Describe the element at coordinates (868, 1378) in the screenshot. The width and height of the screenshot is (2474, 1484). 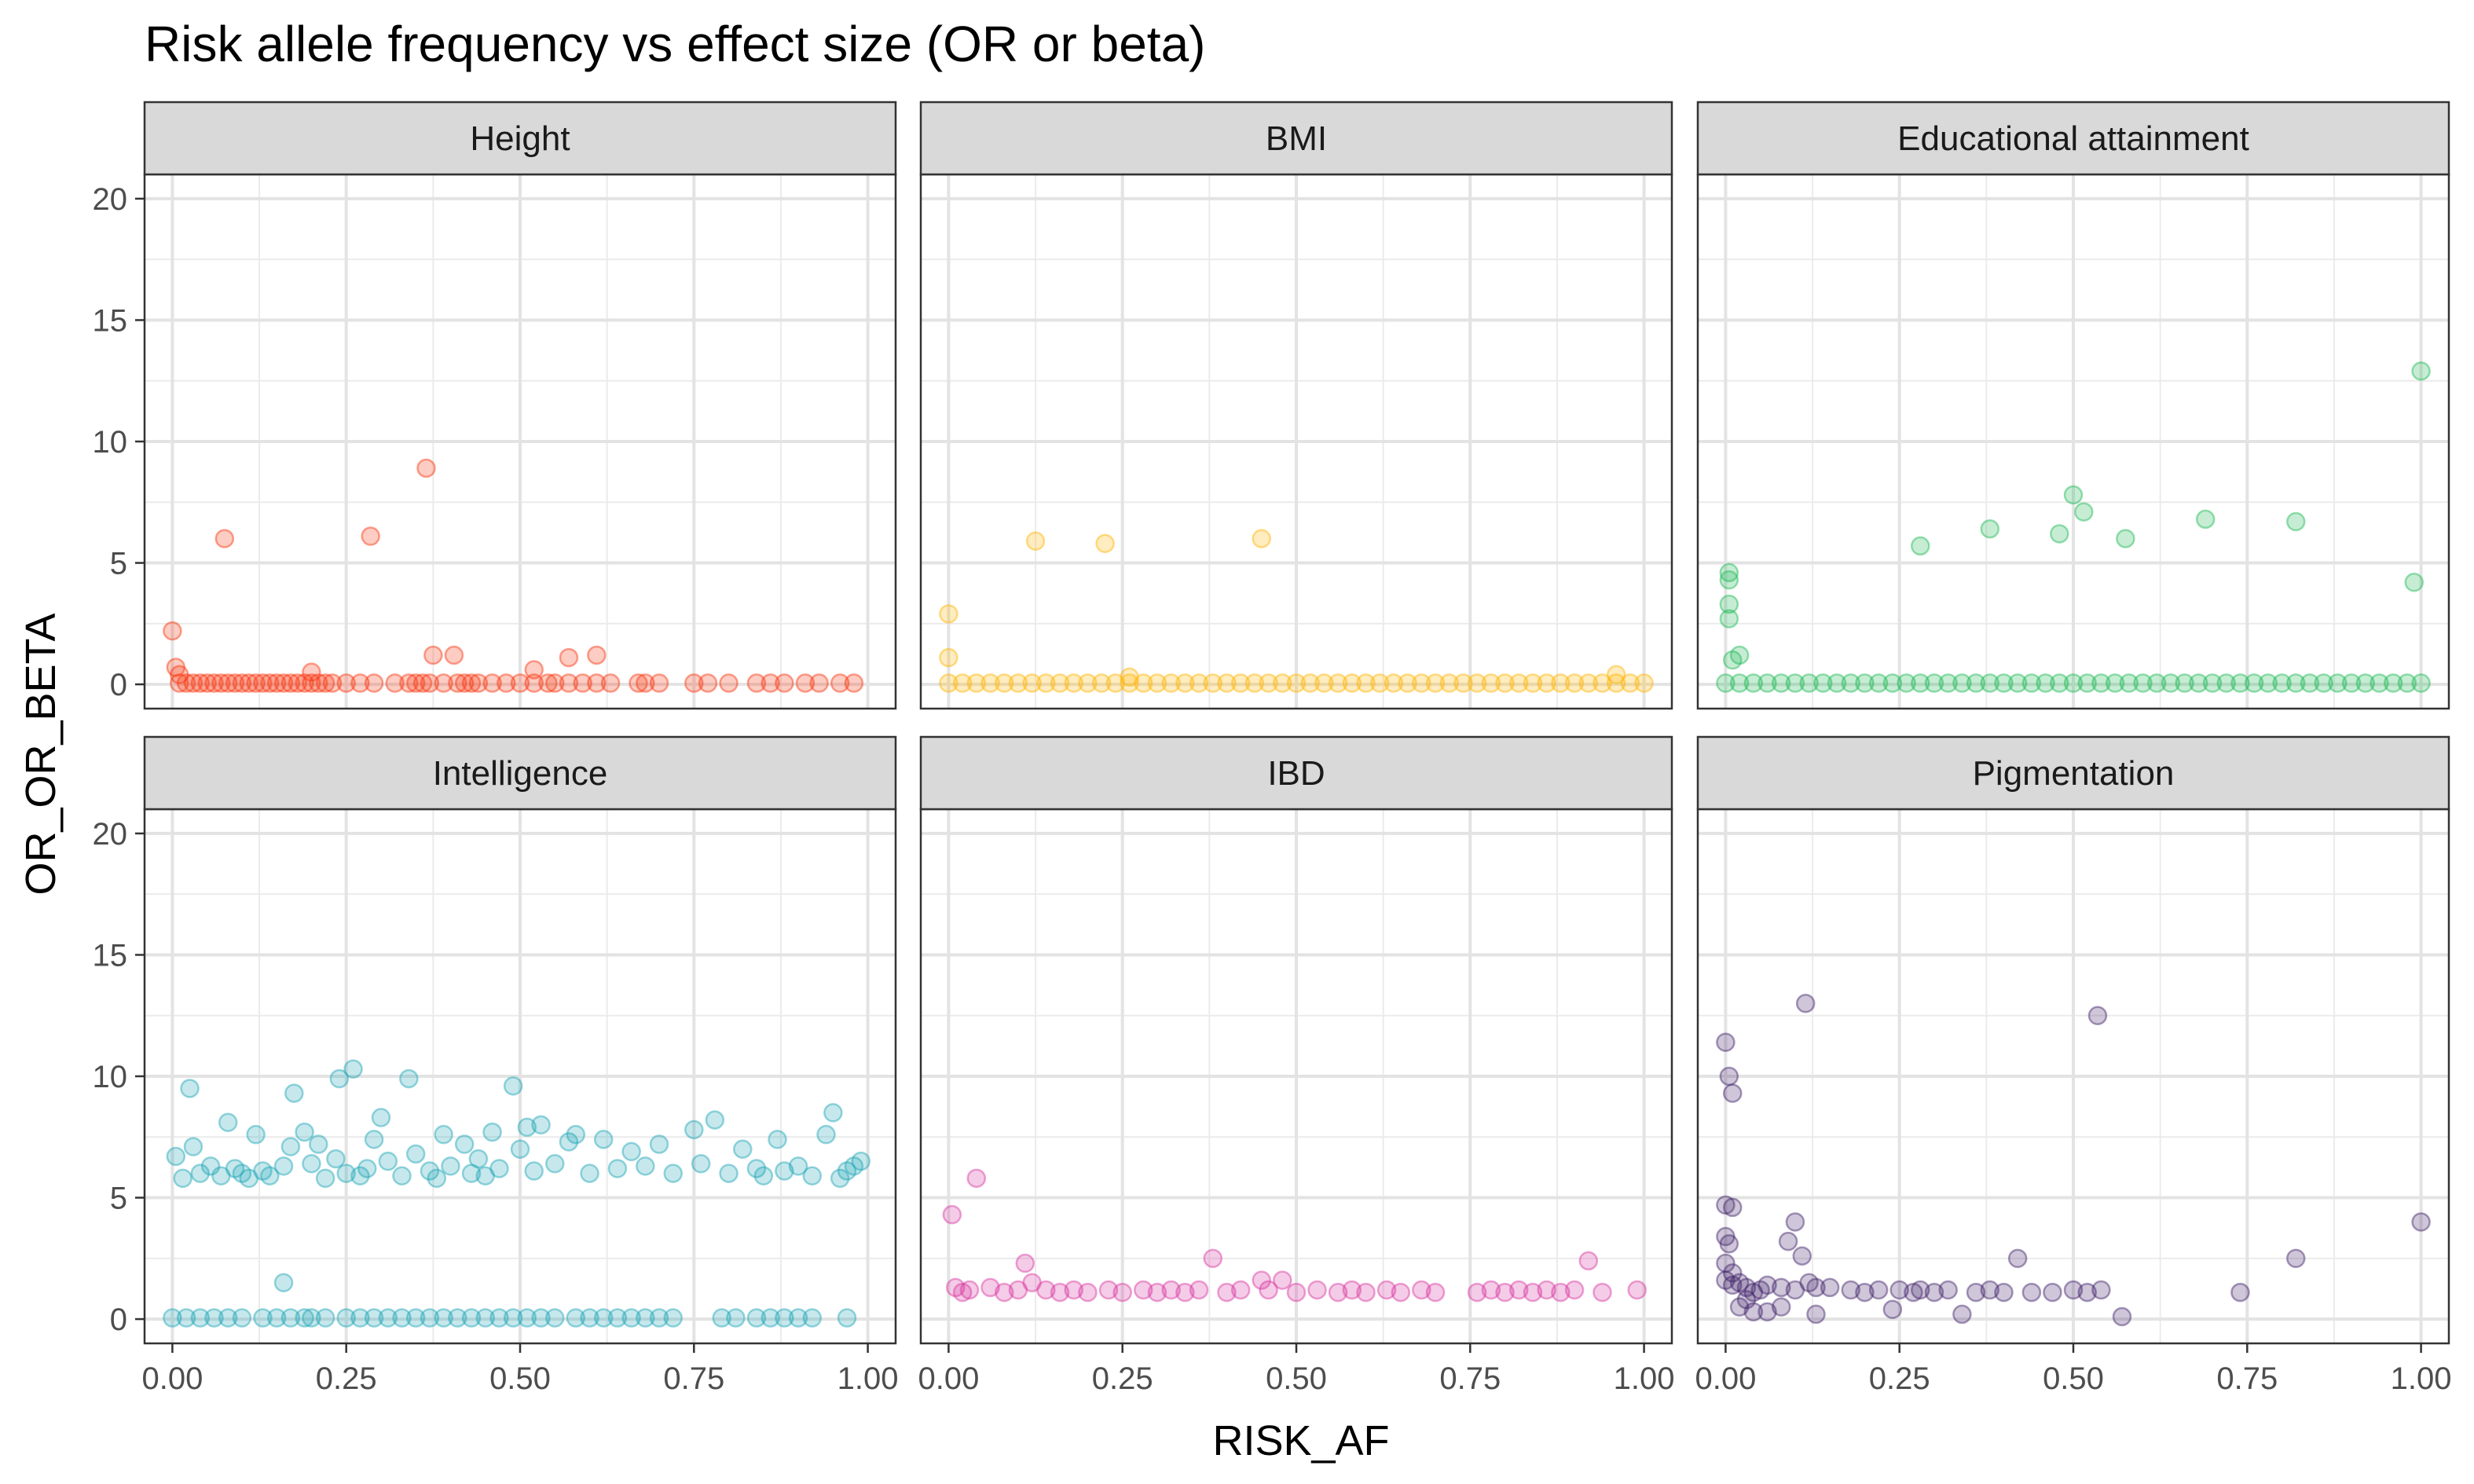
I see `x-tick-label: 1.00` at that location.